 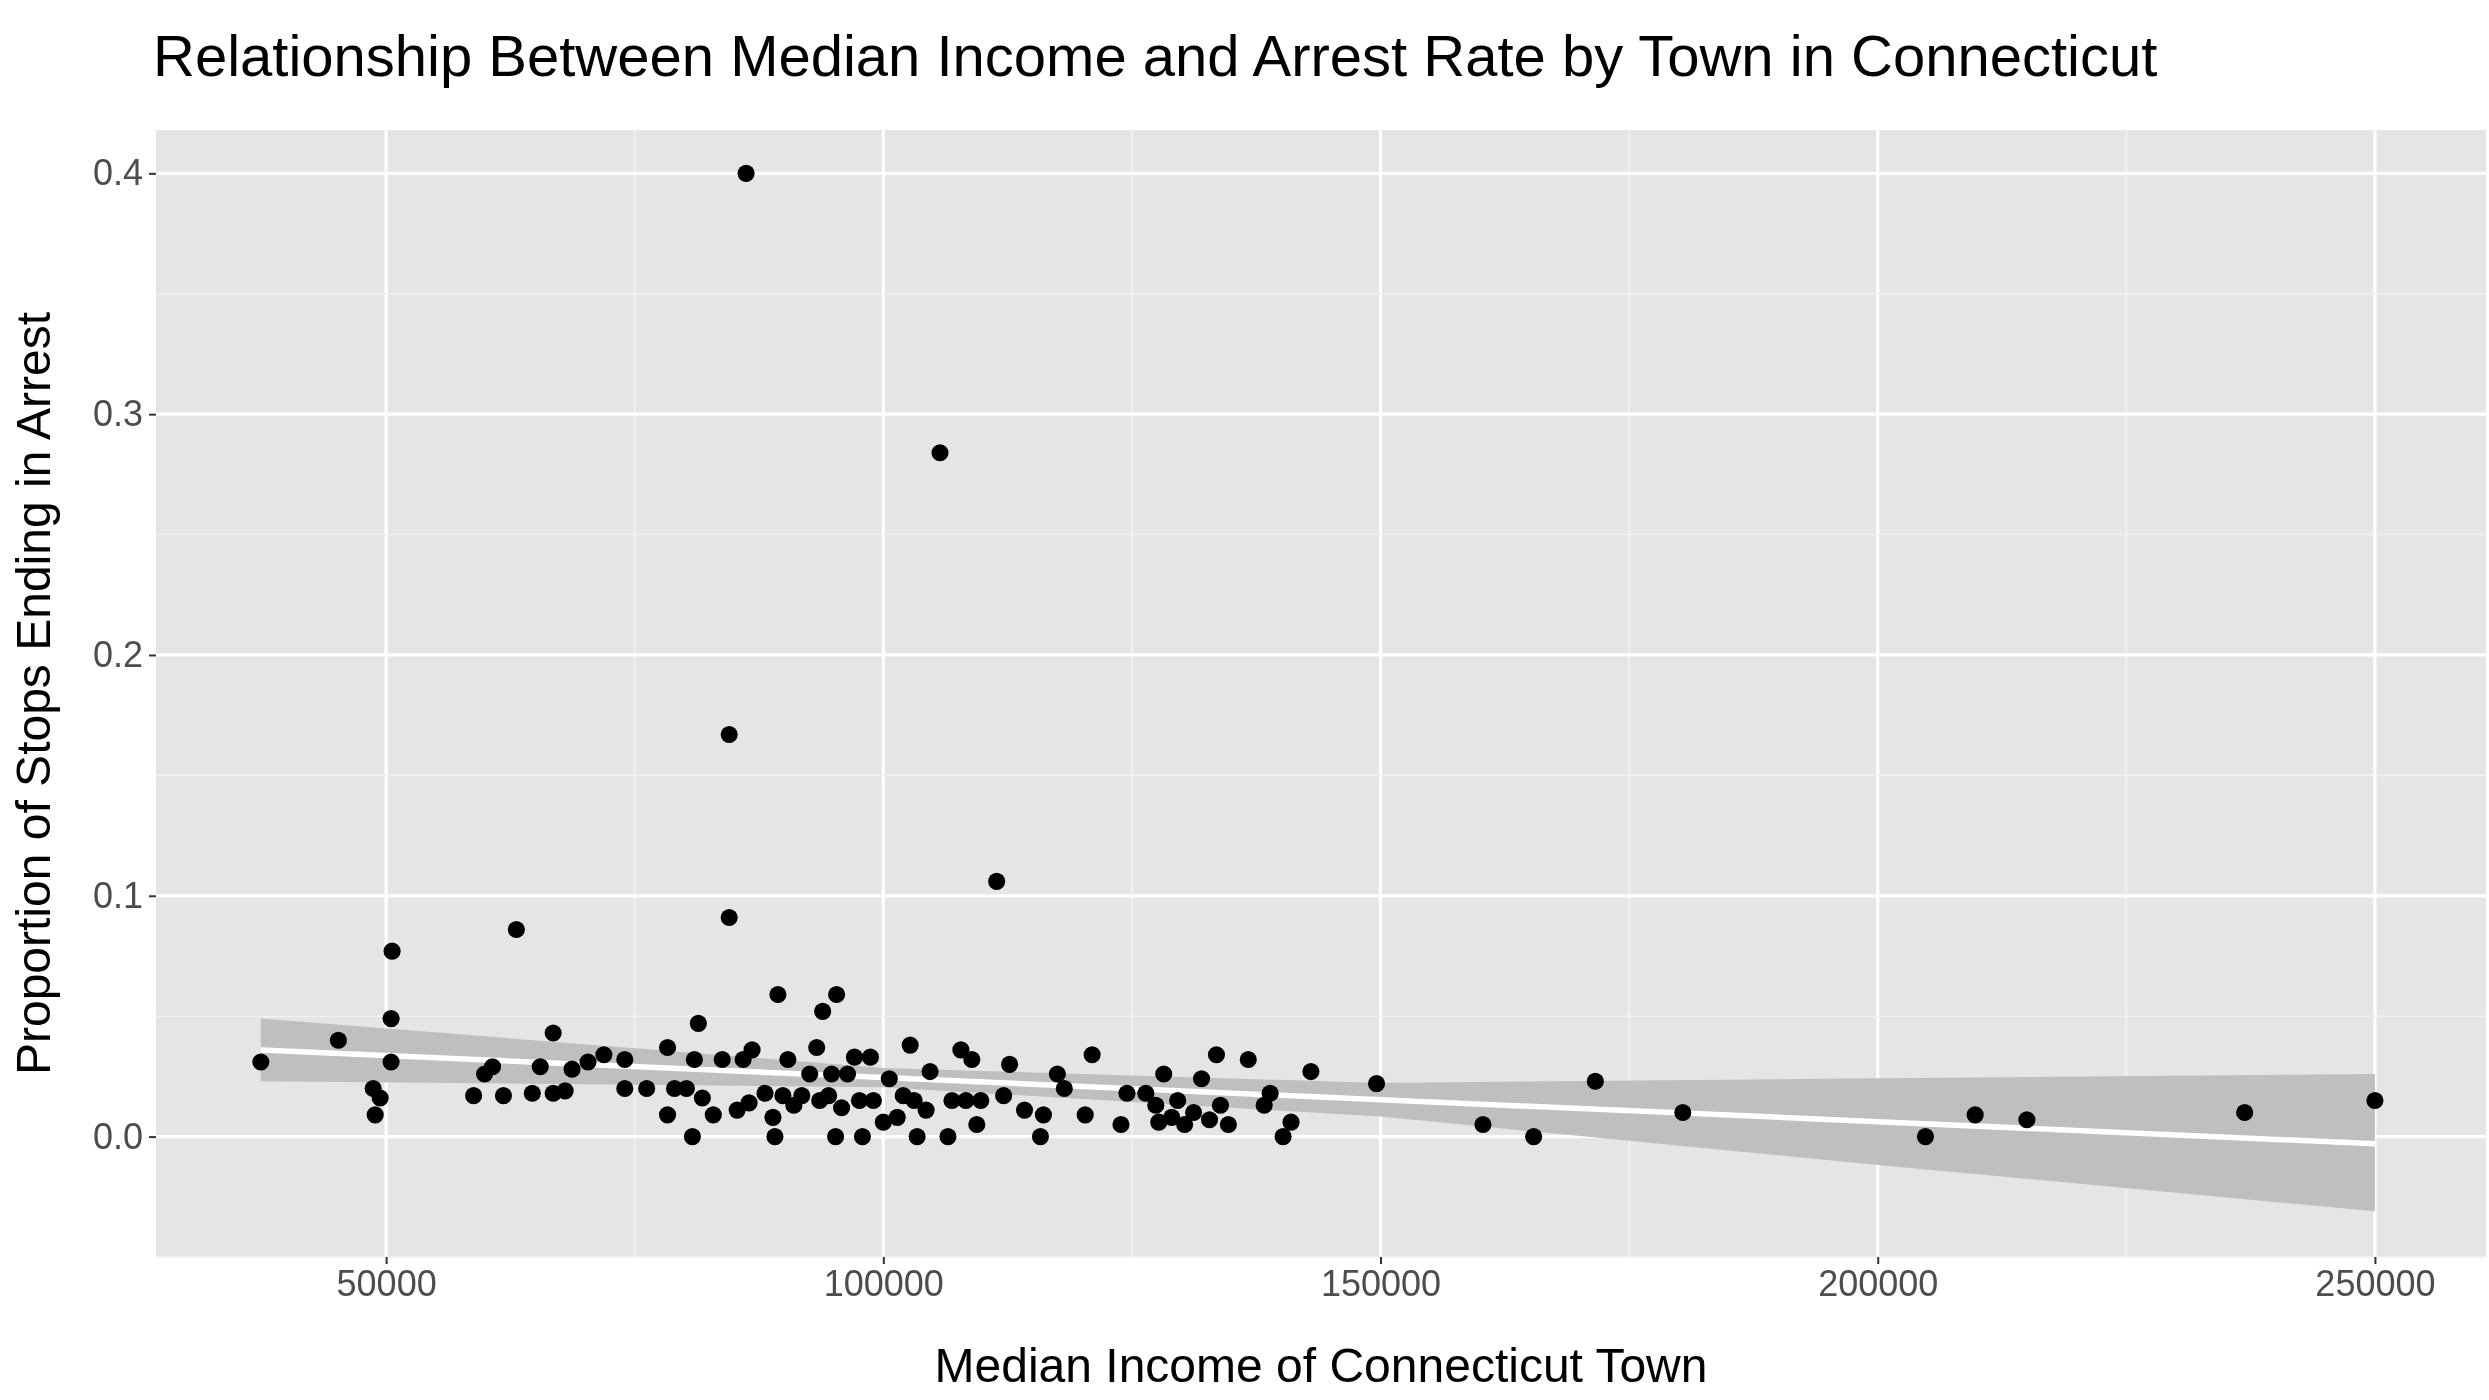 I want to click on x-tick-label: 250000, so click(x=2375, y=1283).